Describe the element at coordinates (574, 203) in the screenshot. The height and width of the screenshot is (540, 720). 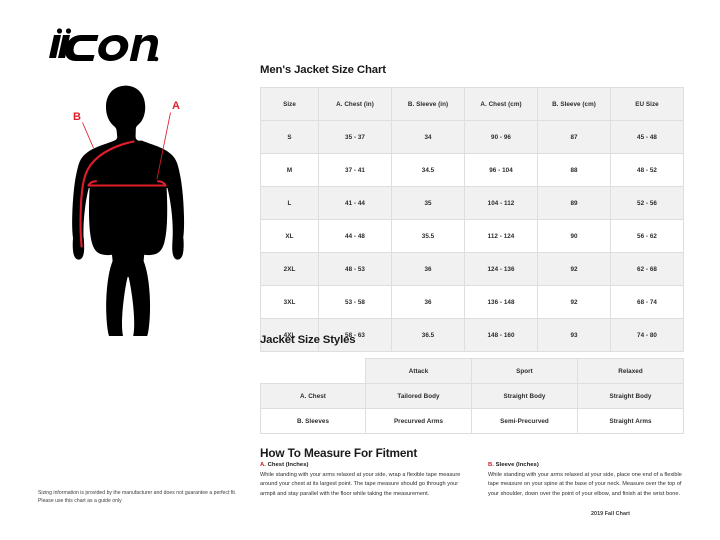
I see `cell-r2-c4: 89` at that location.